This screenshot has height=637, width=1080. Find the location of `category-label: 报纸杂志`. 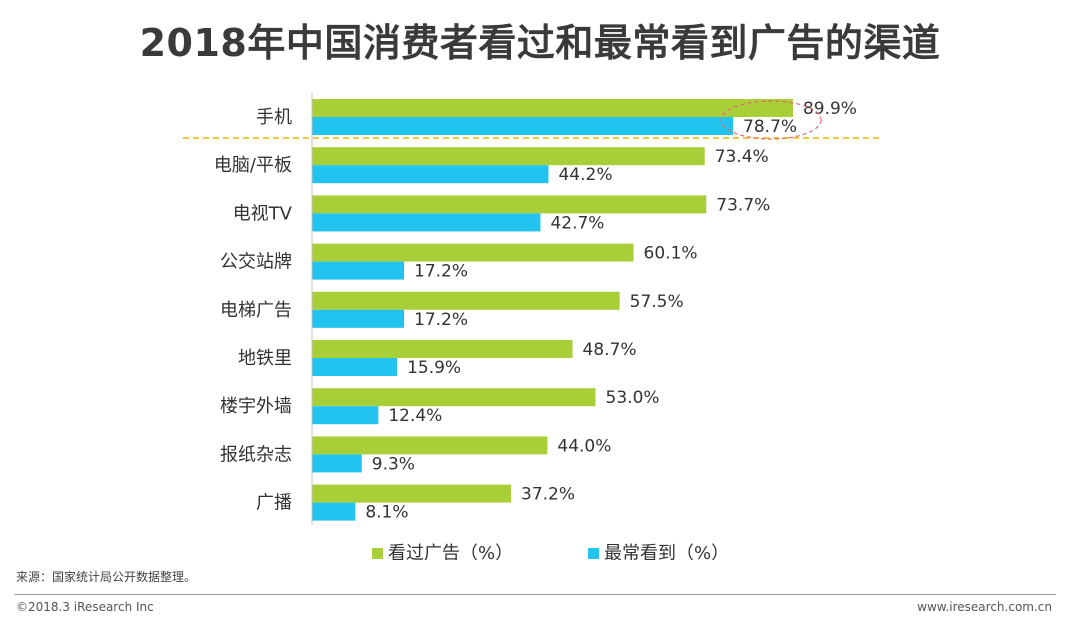

category-label: 报纸杂志 is located at coordinates (256, 454).